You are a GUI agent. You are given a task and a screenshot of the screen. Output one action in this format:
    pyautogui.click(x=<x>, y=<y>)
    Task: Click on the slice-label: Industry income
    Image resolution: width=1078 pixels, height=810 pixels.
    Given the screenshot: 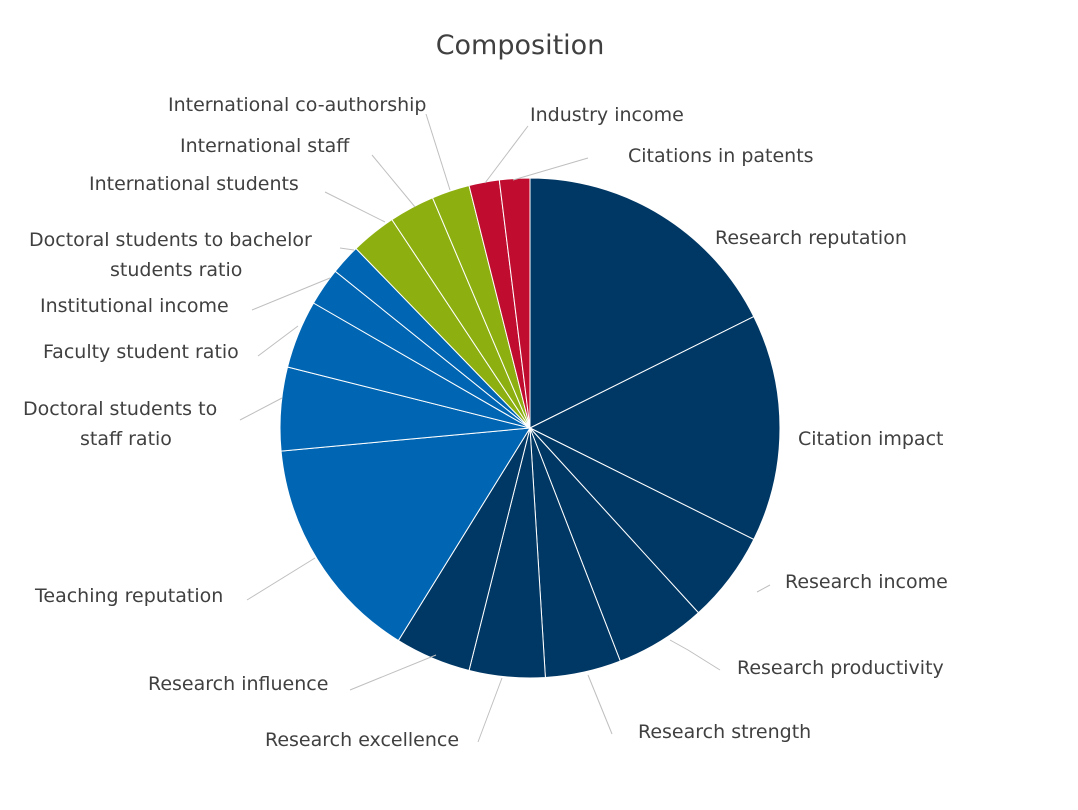 What is the action you would take?
    pyautogui.click(x=607, y=115)
    